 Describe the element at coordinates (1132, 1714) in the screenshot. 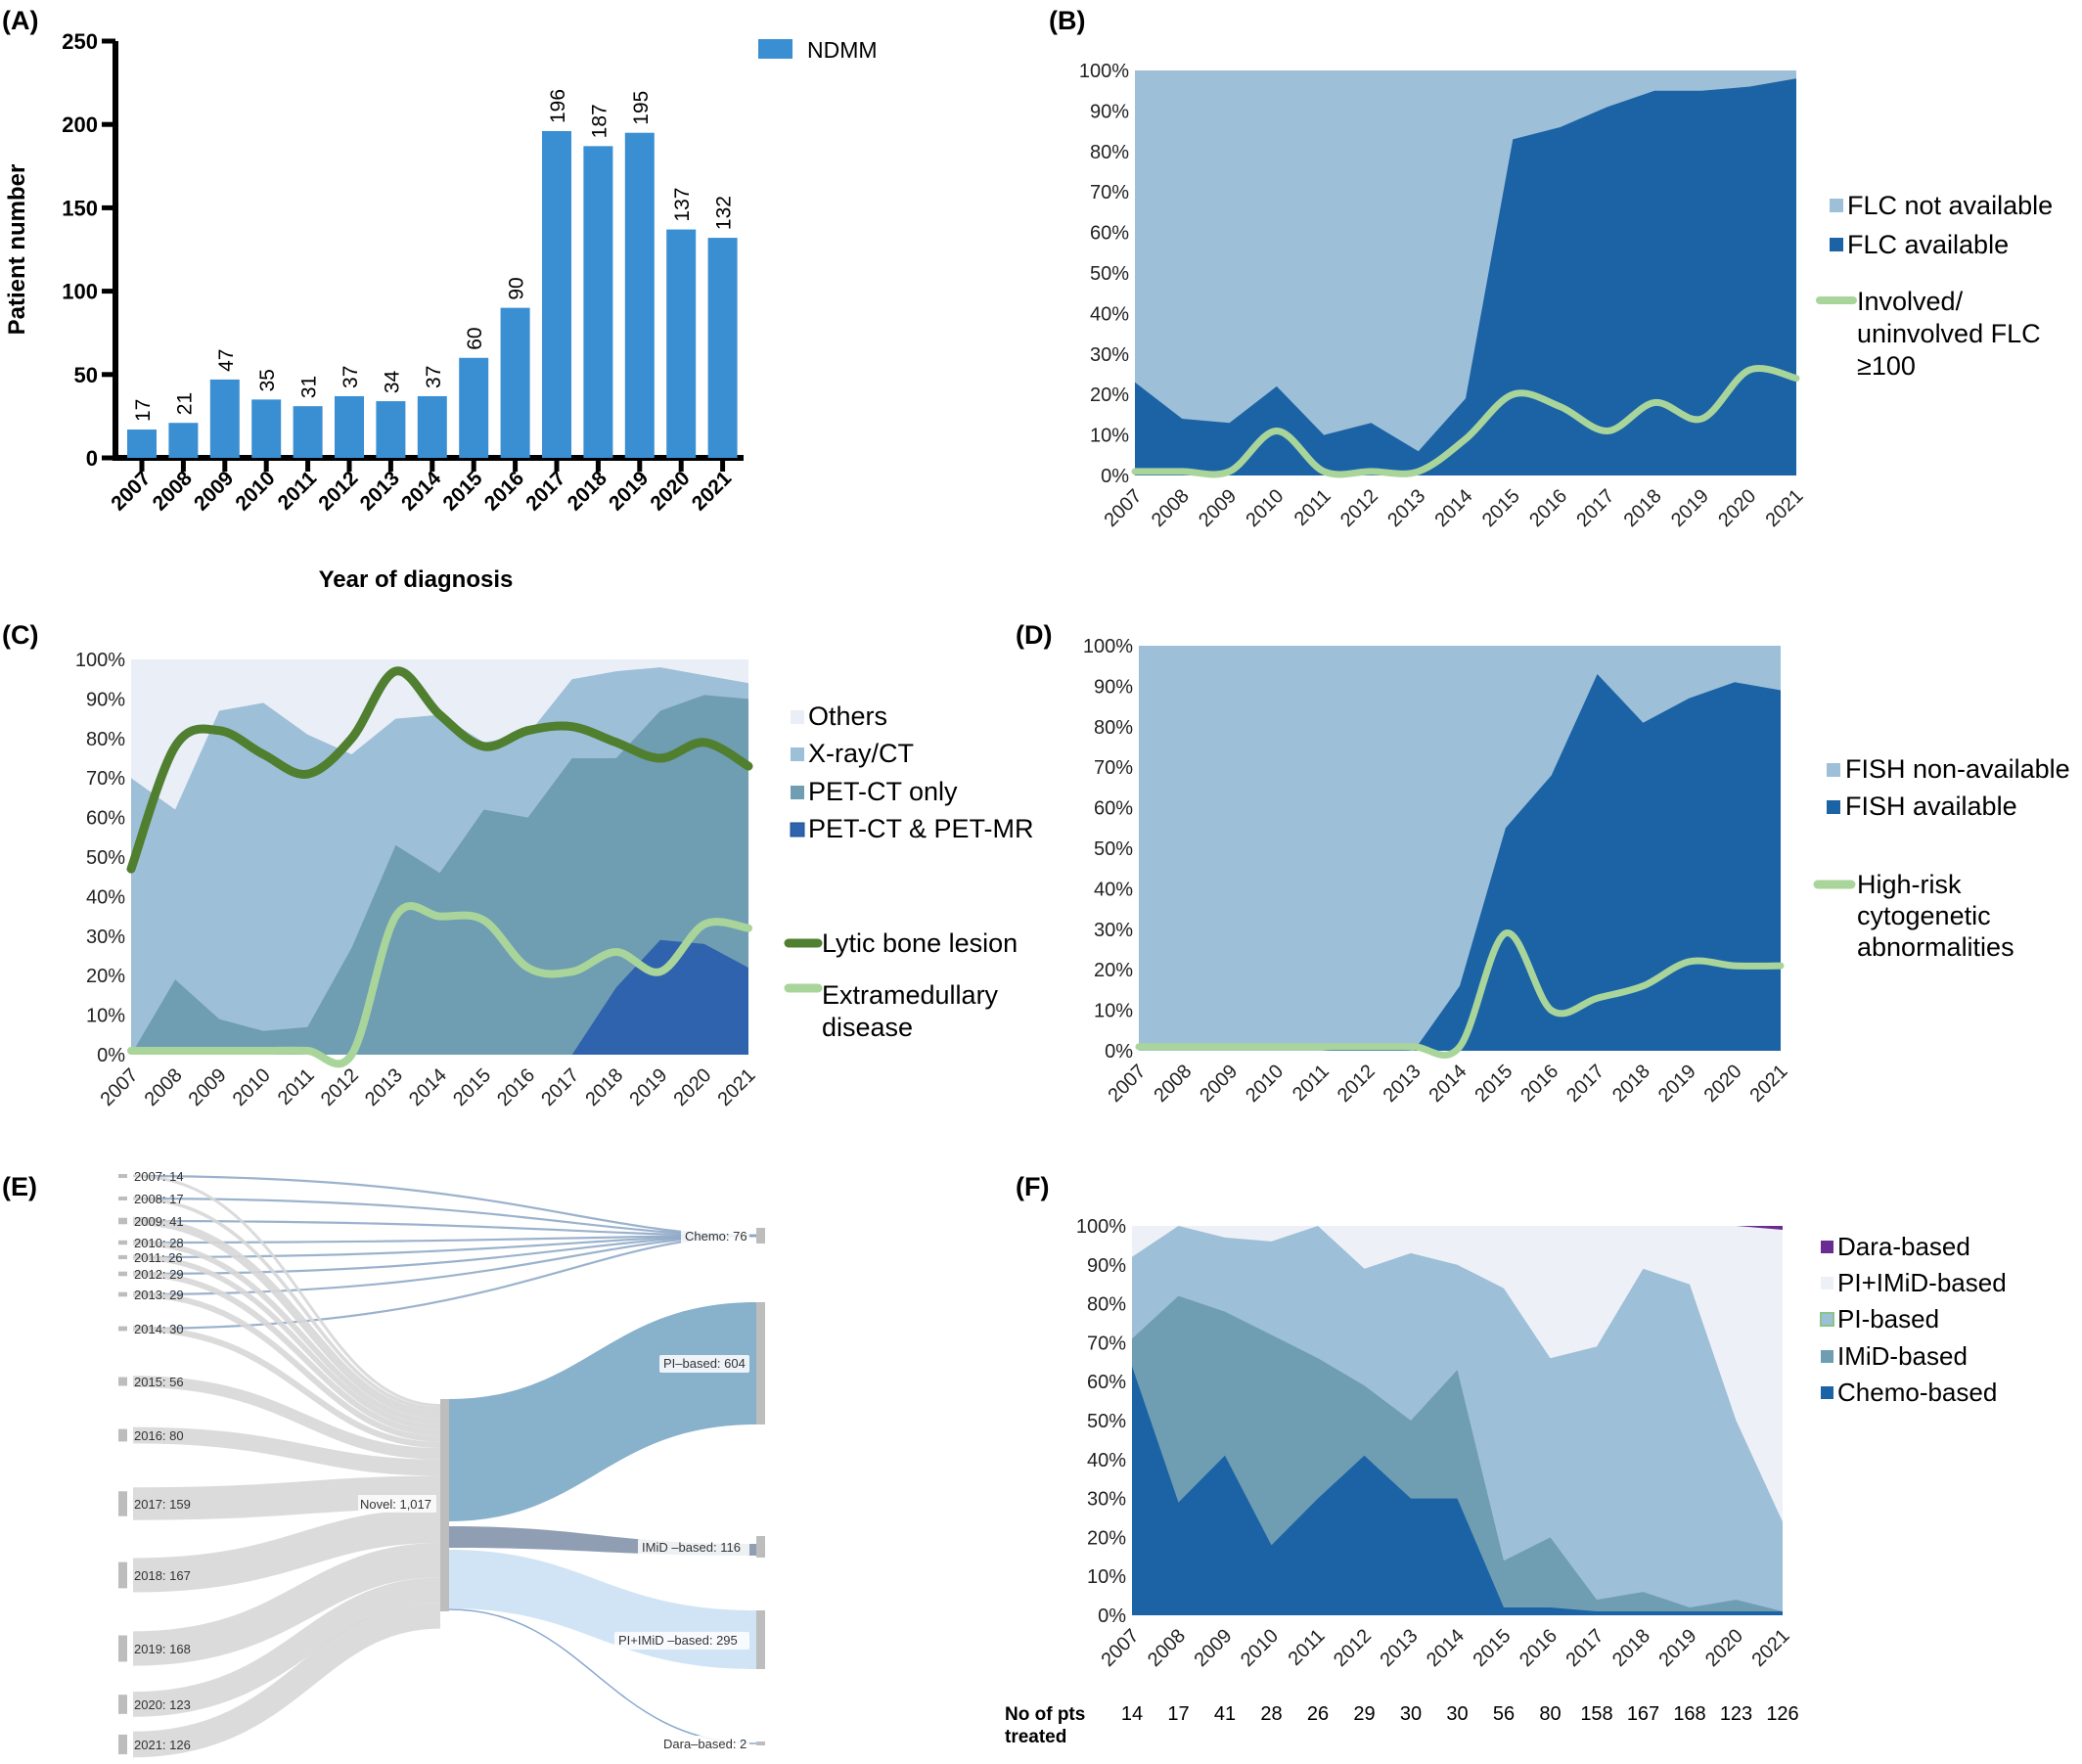

I see `treated-count: 14` at that location.